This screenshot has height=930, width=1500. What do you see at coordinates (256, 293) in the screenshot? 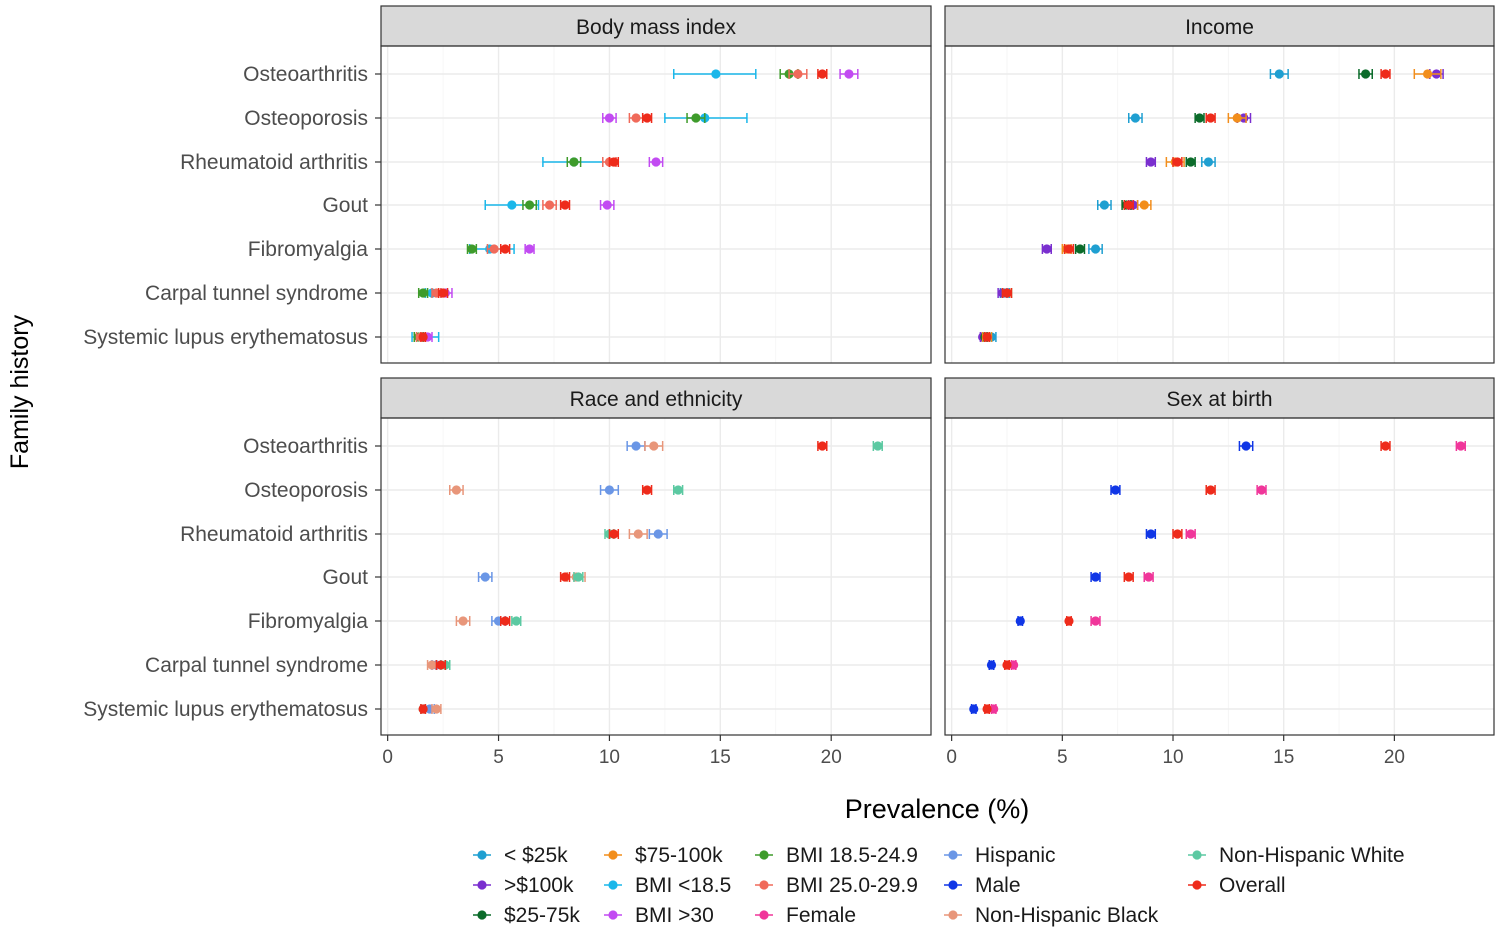
I see `category-label: Carpal tunnel syndrome` at bounding box center [256, 293].